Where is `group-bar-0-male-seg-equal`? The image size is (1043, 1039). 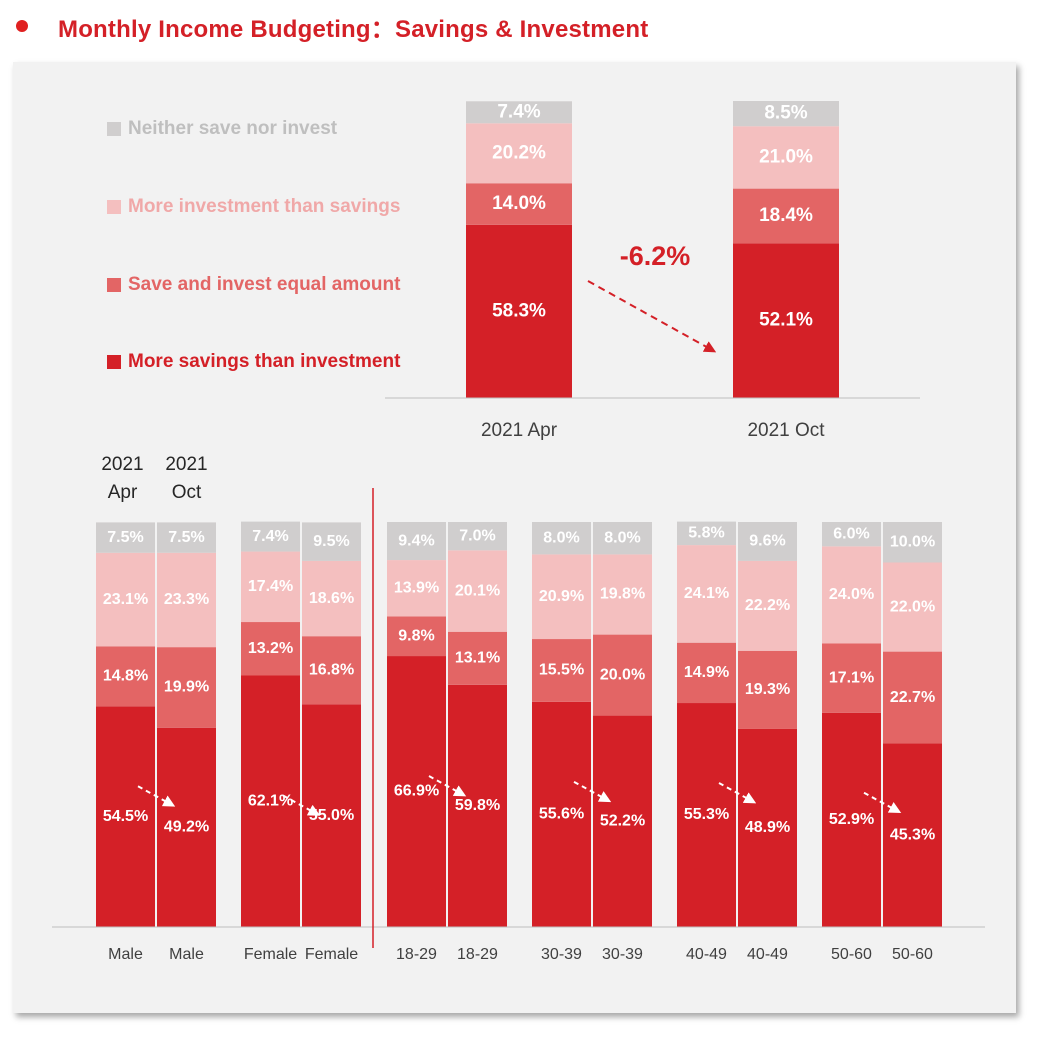 group-bar-0-male-seg-equal is located at coordinates (125, 676).